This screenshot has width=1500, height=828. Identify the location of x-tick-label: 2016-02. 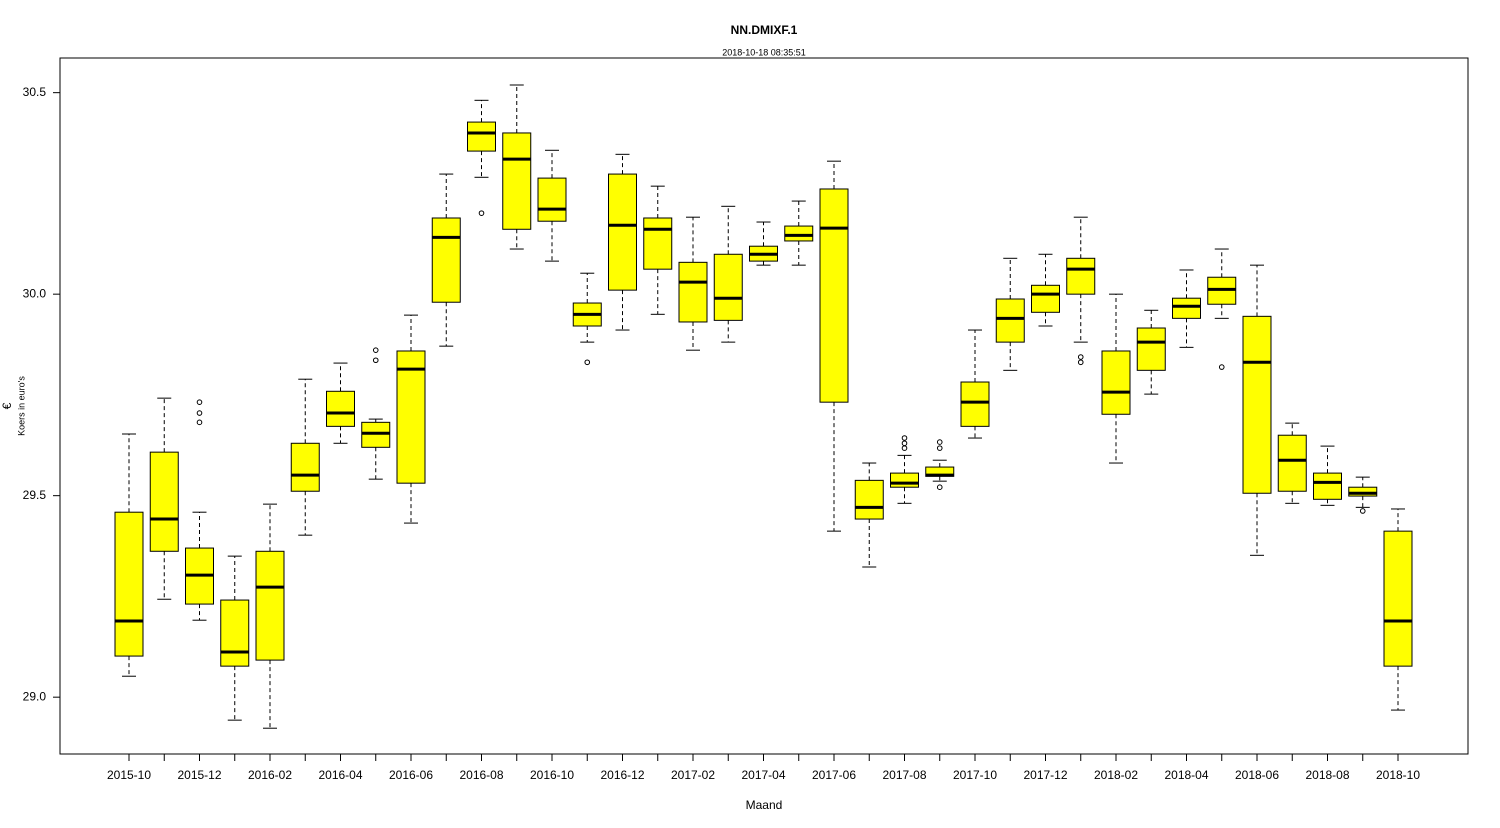
(270, 775).